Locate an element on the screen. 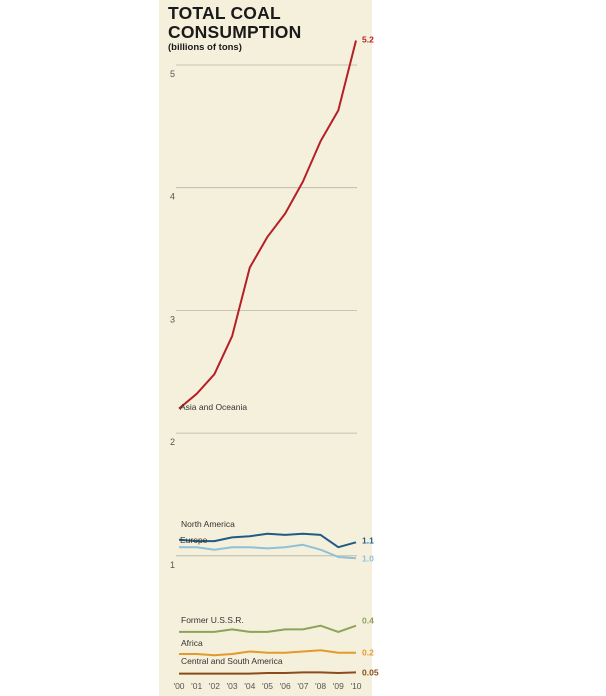 The width and height of the screenshot is (606, 696). x-axis-ticks: '00 '01 '02 '03 '04 '05 '06 '07 '08 '09 '10 is located at coordinates (267, 686).